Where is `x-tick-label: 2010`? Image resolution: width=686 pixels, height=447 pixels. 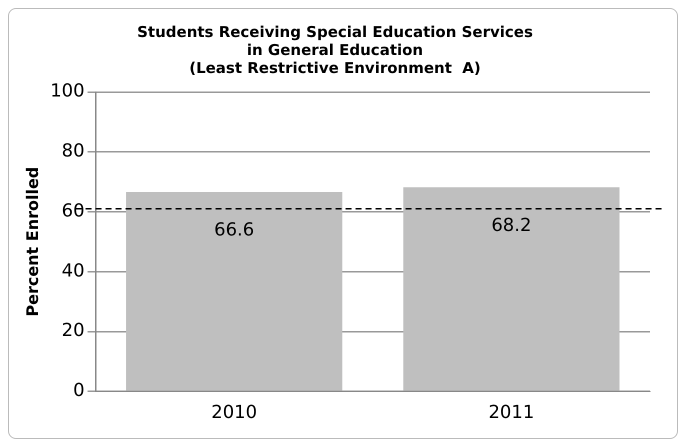
x-tick-label: 2010 is located at coordinates (234, 412).